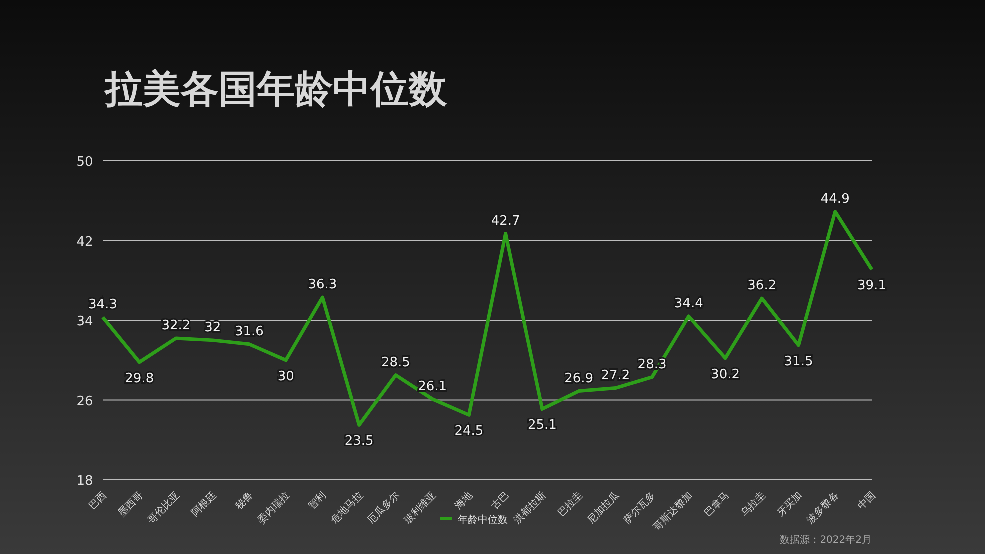 This screenshot has height=554, width=985. What do you see at coordinates (799, 362) in the screenshot?
I see `data-label: 31.5` at bounding box center [799, 362].